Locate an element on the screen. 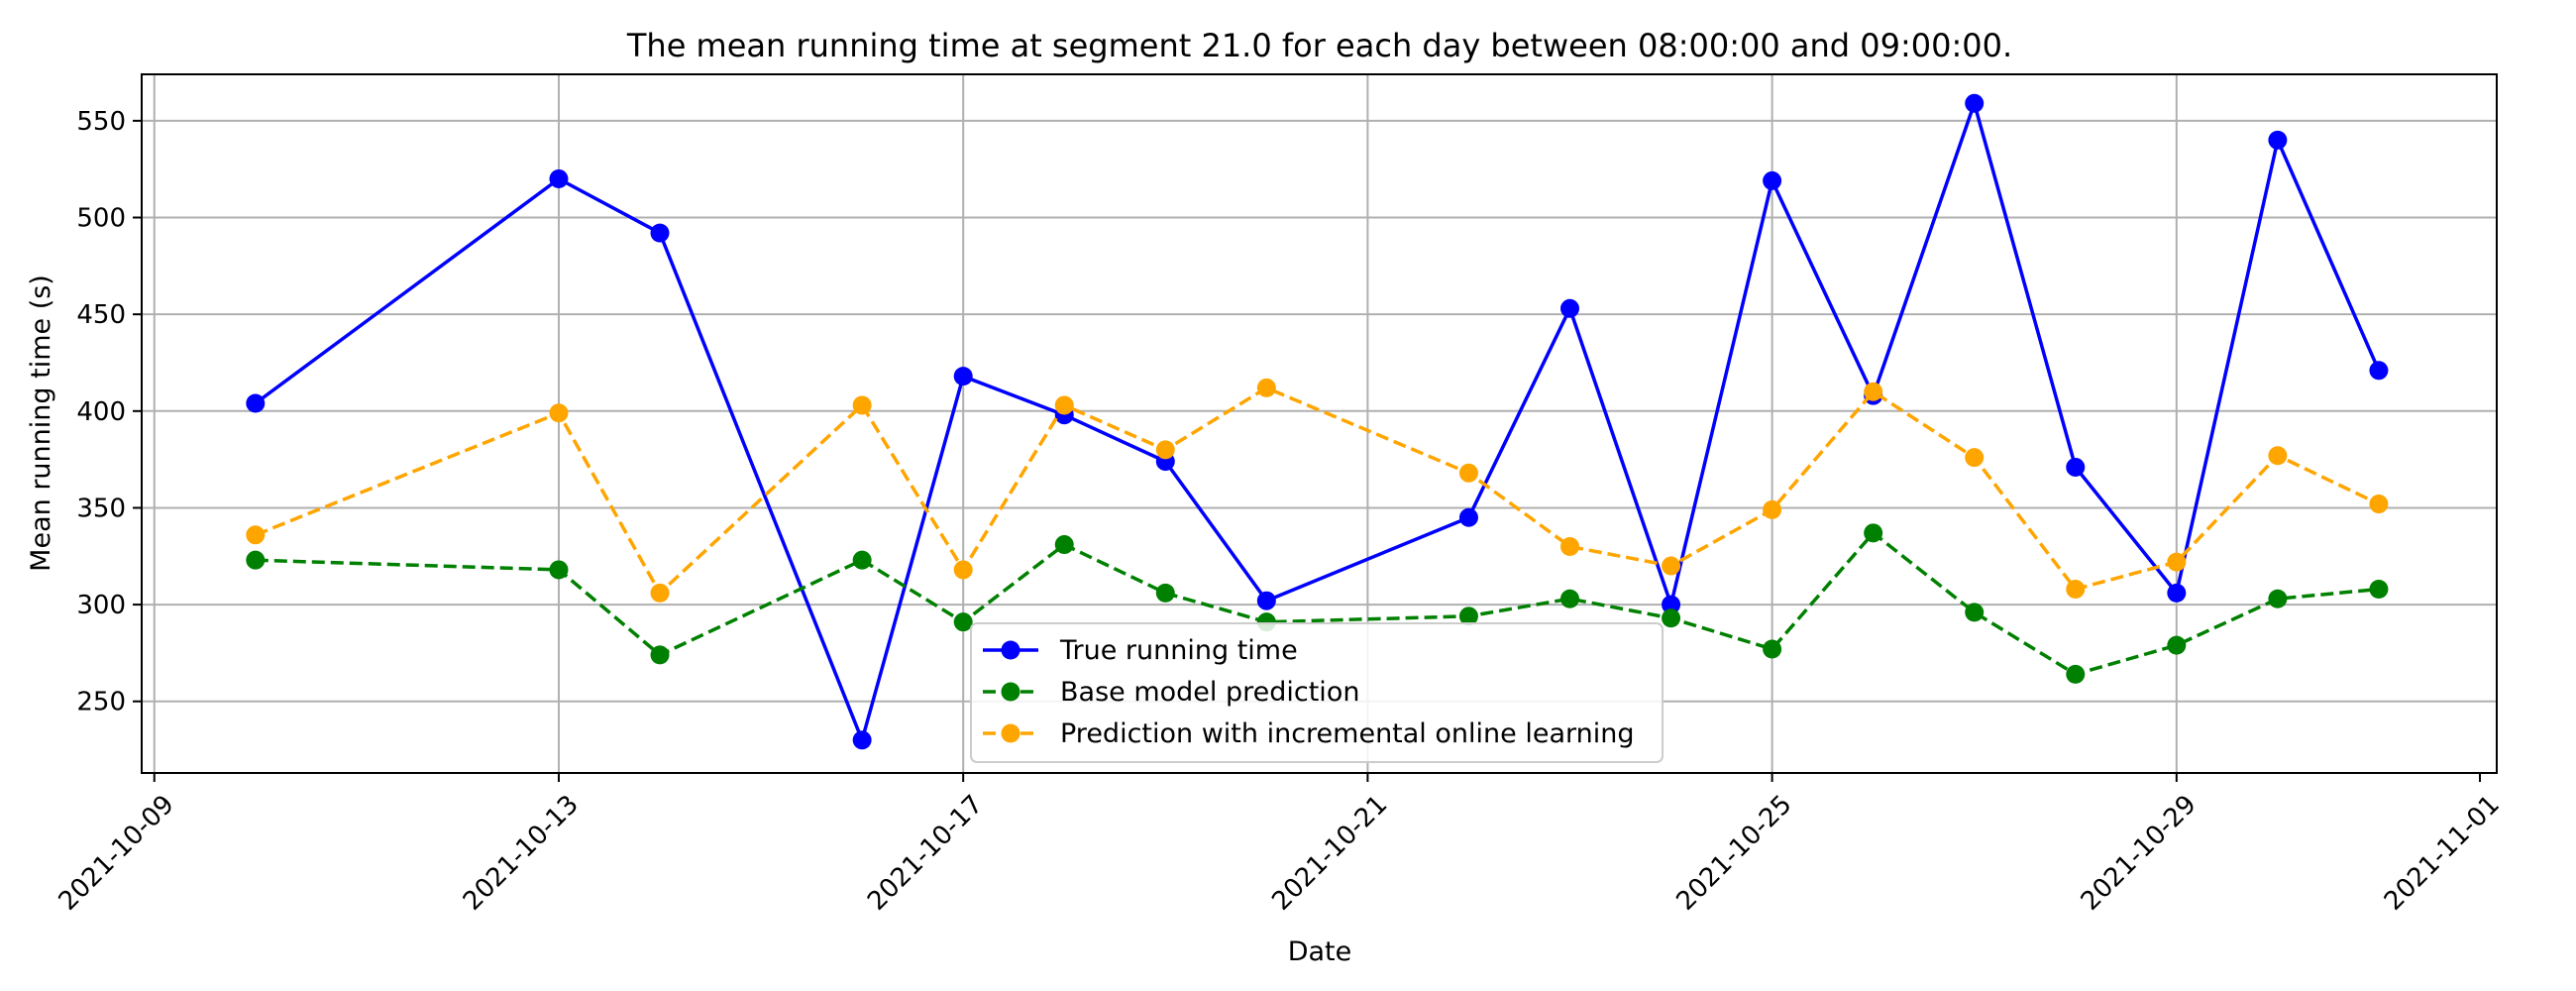  y-axis-label: Mean running time (s) is located at coordinates (41, 423).